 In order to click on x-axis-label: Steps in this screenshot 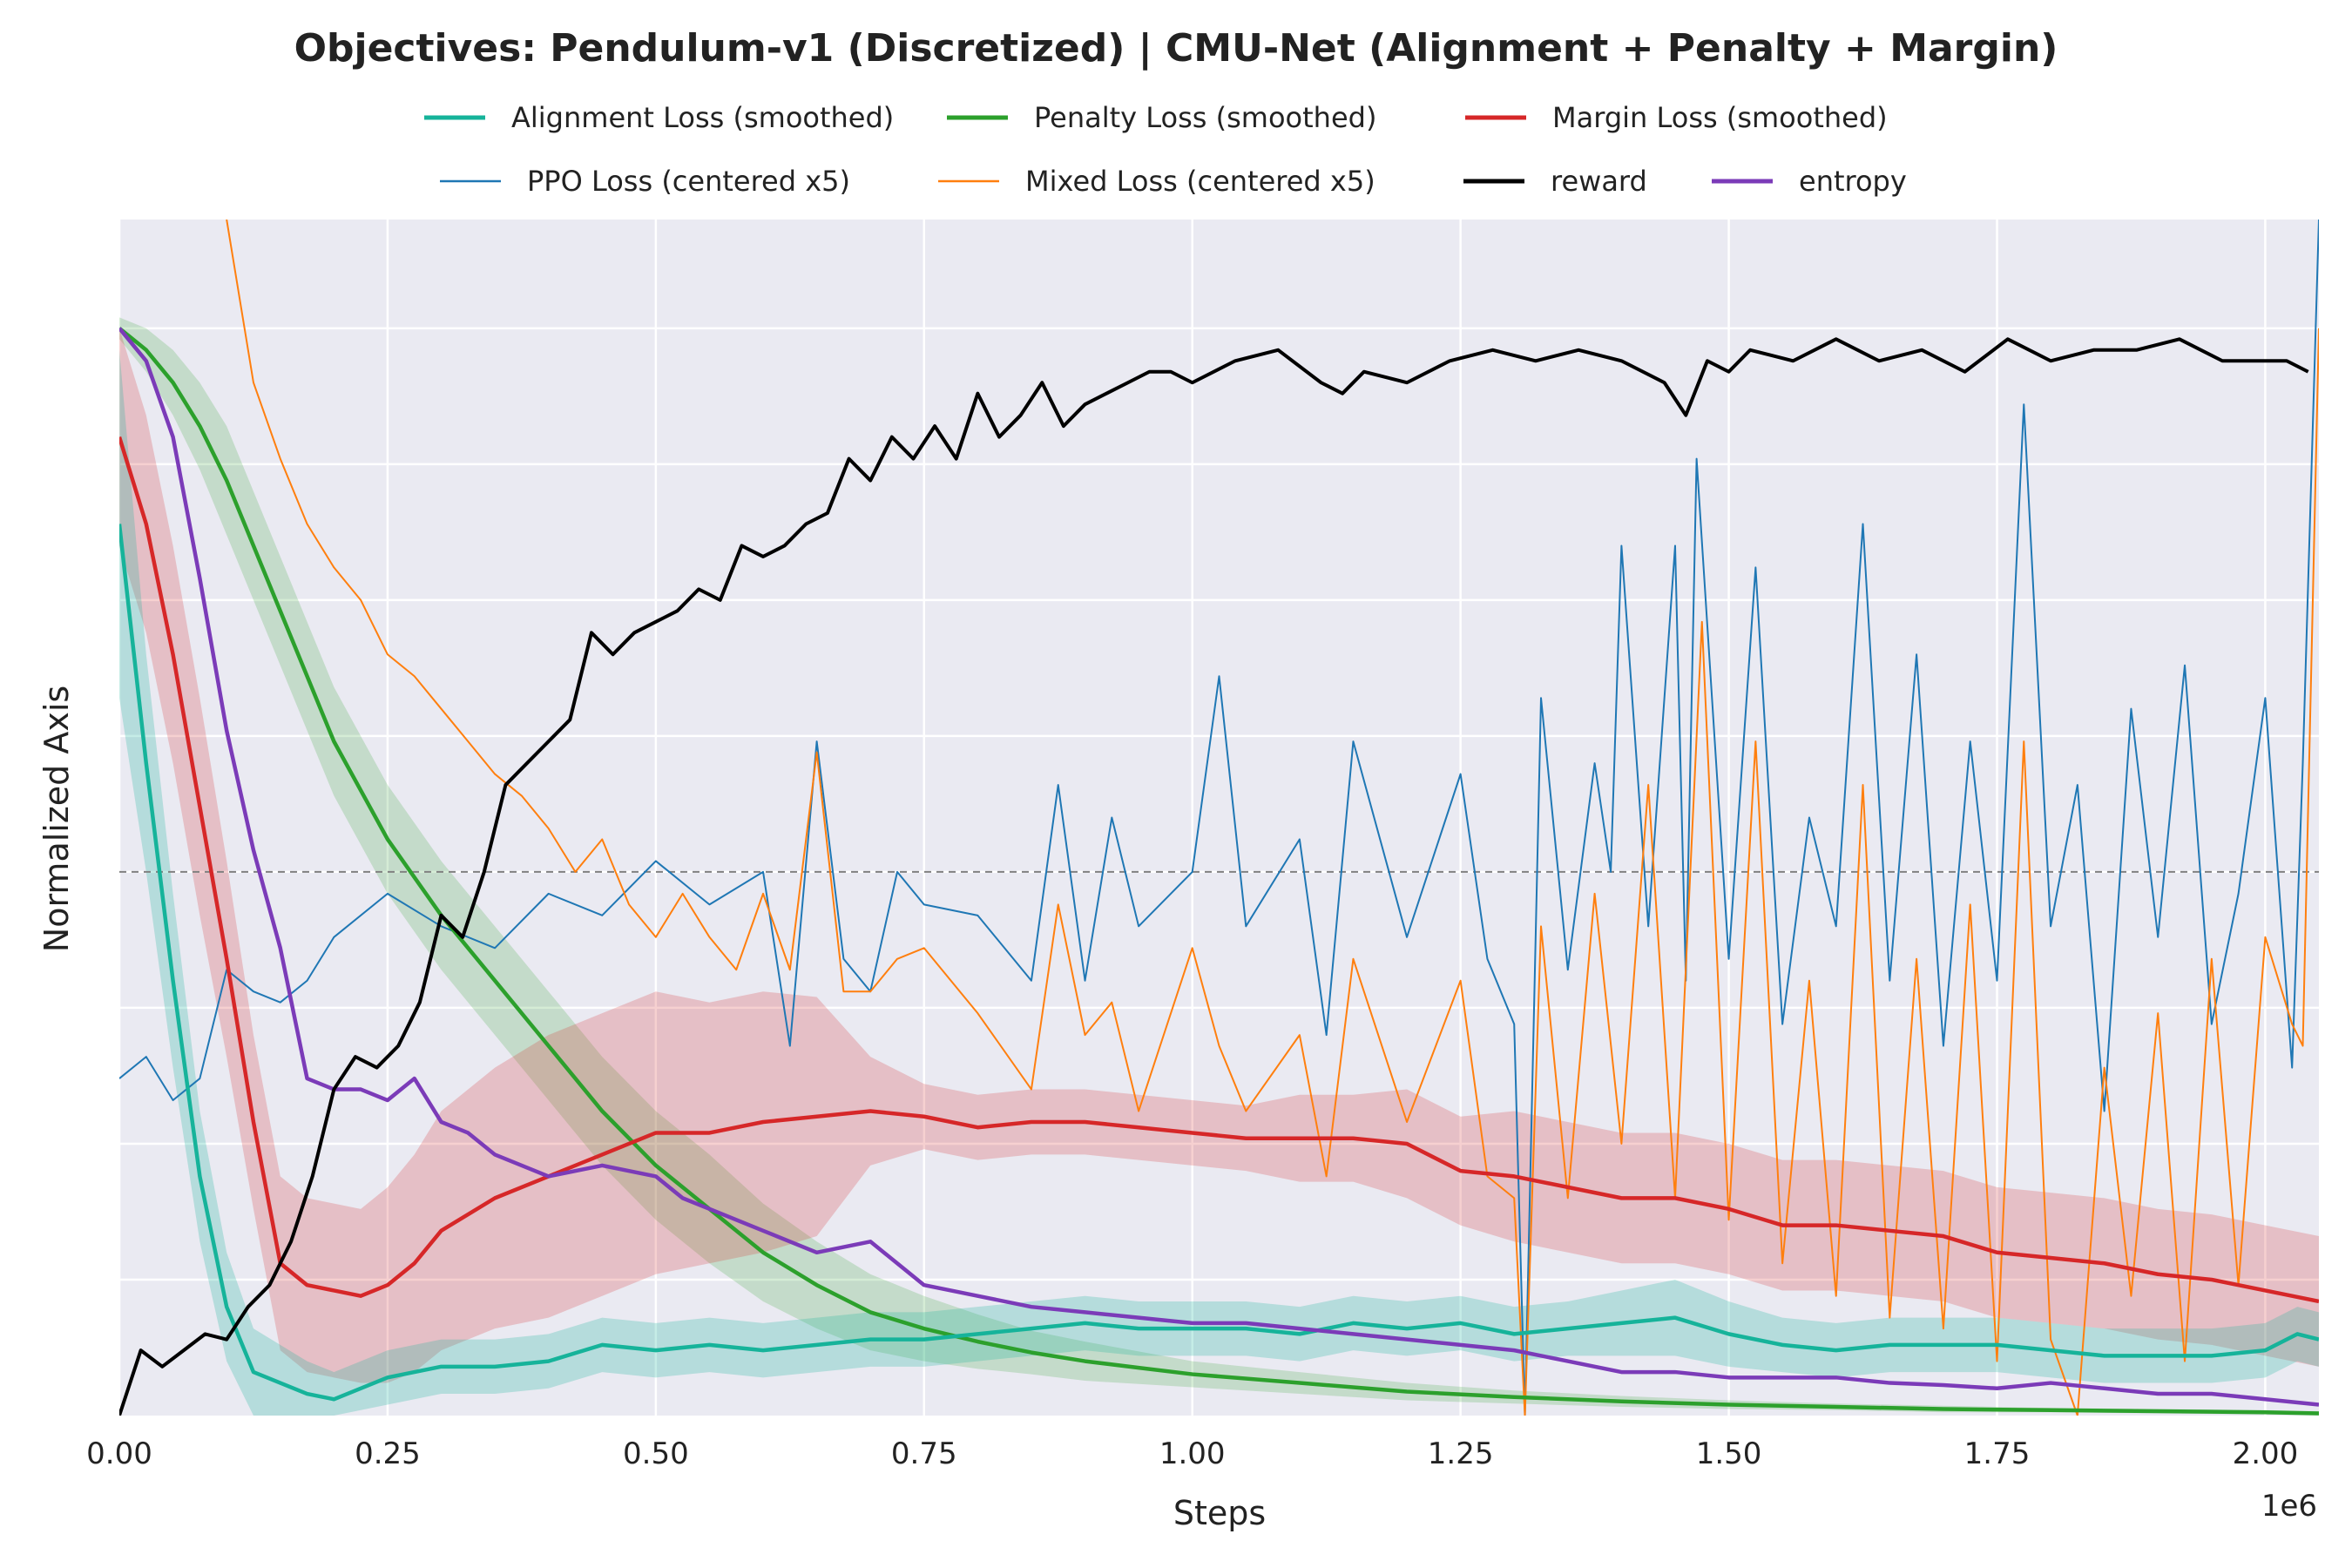, I will do `click(1219, 1513)`.